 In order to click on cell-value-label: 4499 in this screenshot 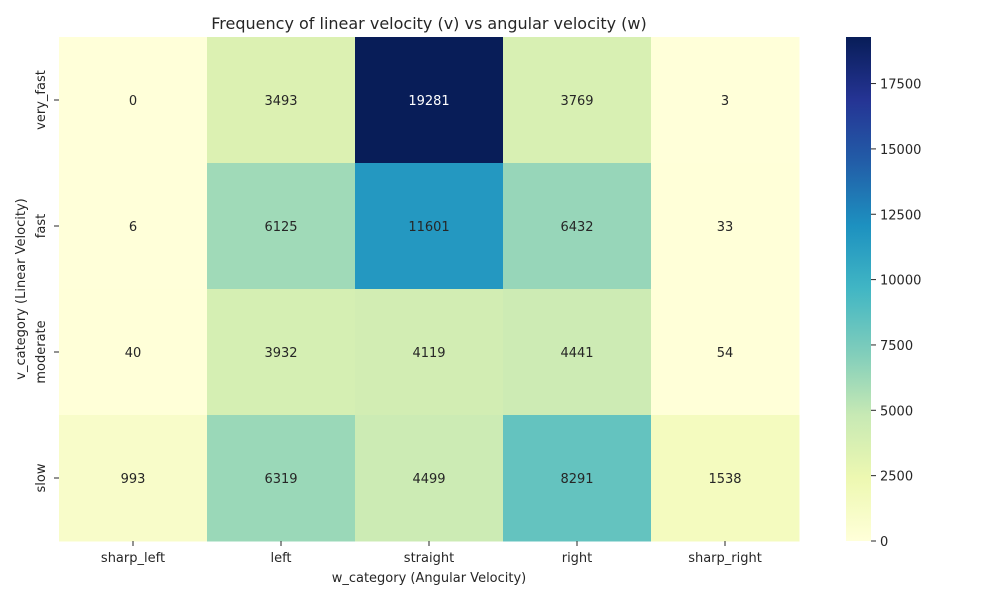, I will do `click(428, 479)`.